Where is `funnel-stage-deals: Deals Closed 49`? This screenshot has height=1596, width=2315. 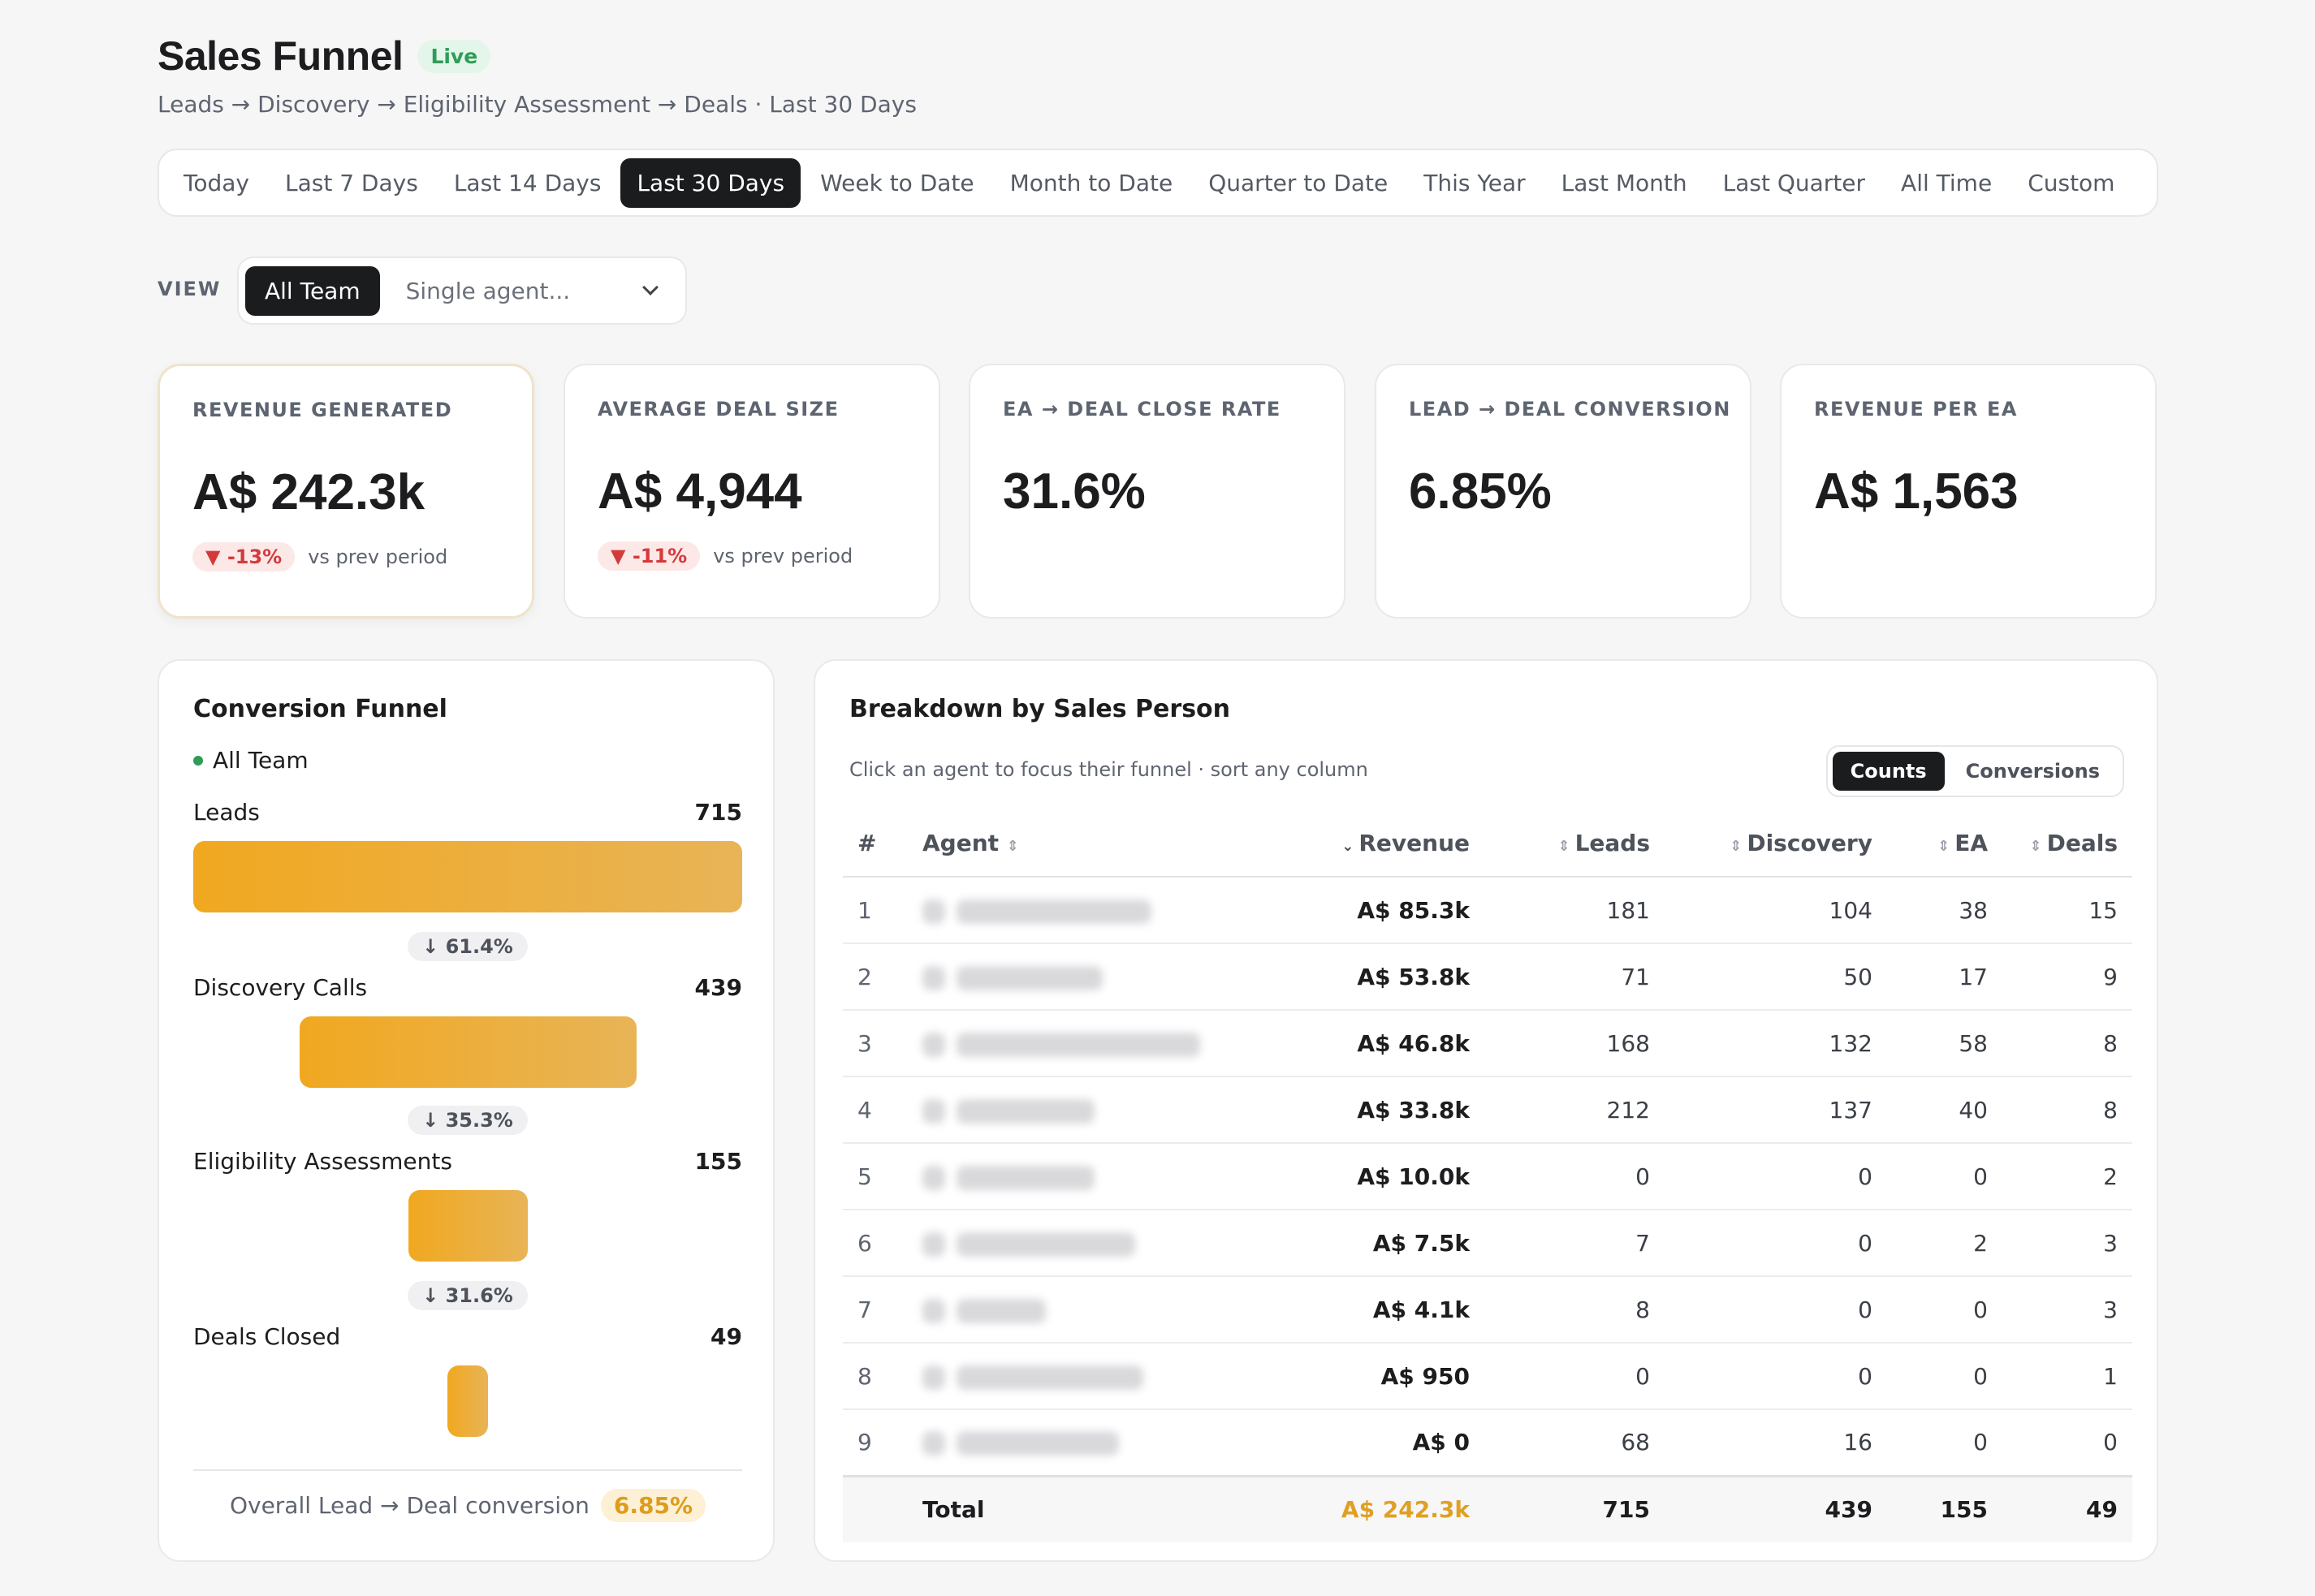
funnel-stage-deals: Deals Closed 49 is located at coordinates (468, 1337).